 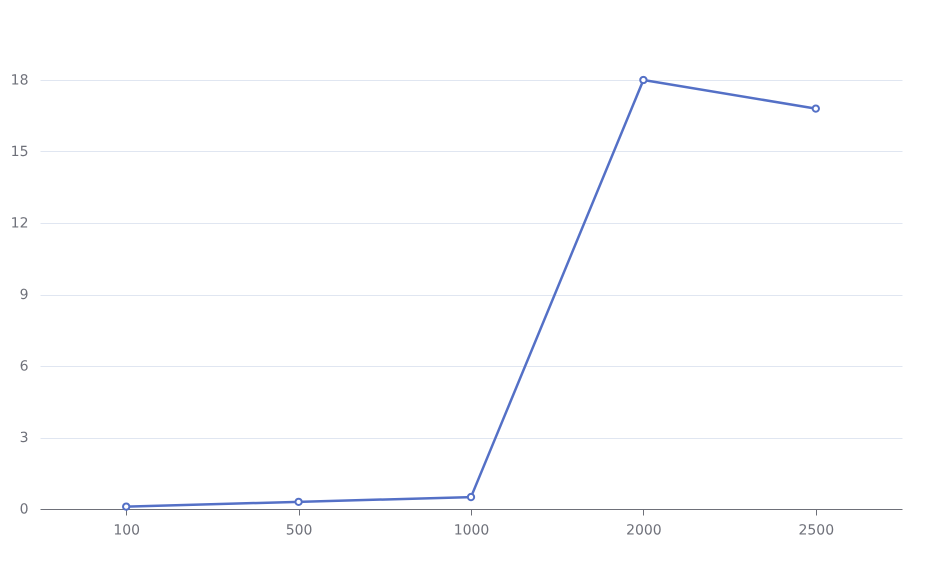 I want to click on y-tick-label: 0, so click(x=24, y=510).